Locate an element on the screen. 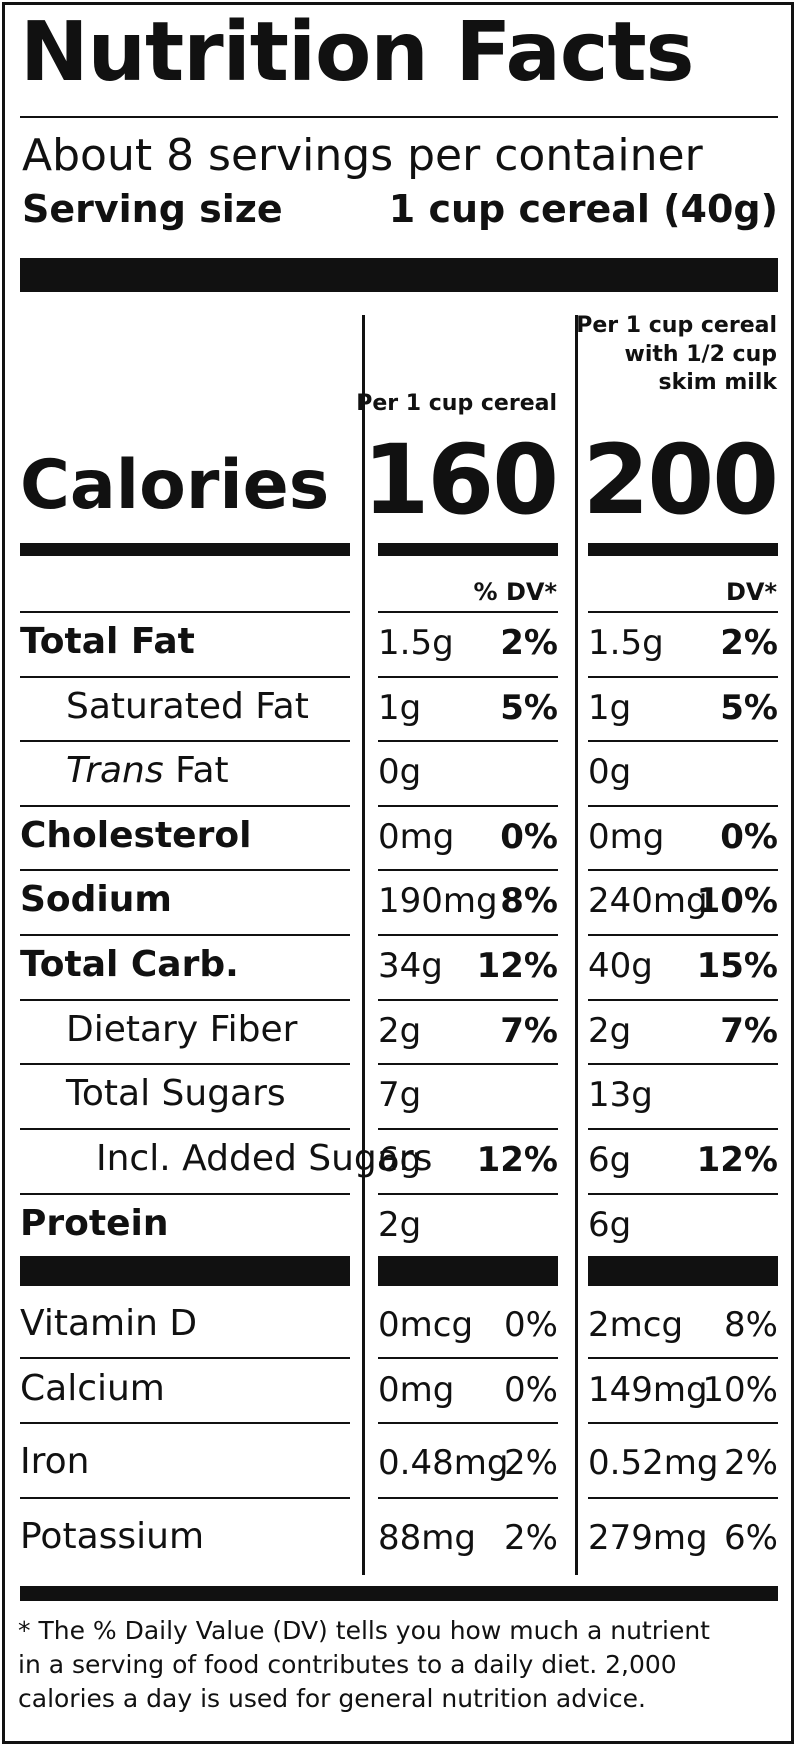 Image resolution: width=800 pixels, height=1749 pixels. nutrient-label-rest: Fat is located at coordinates (196, 770).